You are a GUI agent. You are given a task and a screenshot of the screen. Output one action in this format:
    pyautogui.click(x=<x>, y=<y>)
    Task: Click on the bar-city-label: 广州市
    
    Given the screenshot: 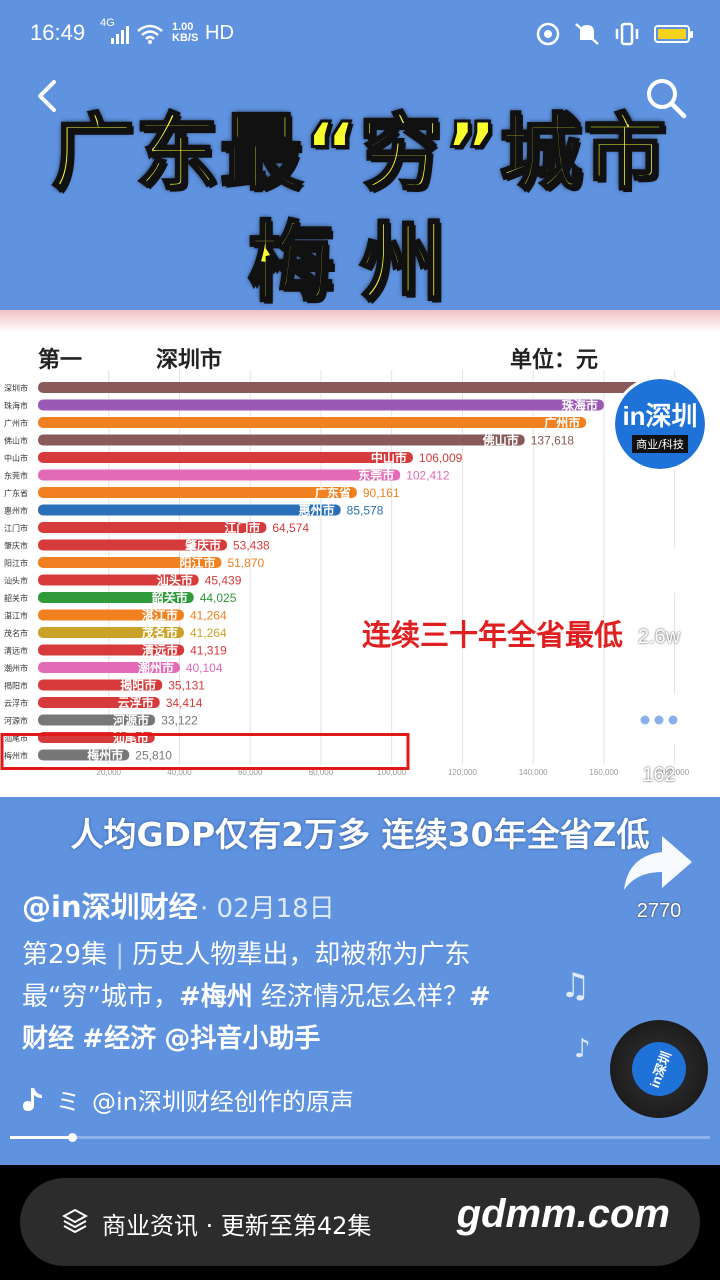 What is the action you would take?
    pyautogui.click(x=562, y=422)
    